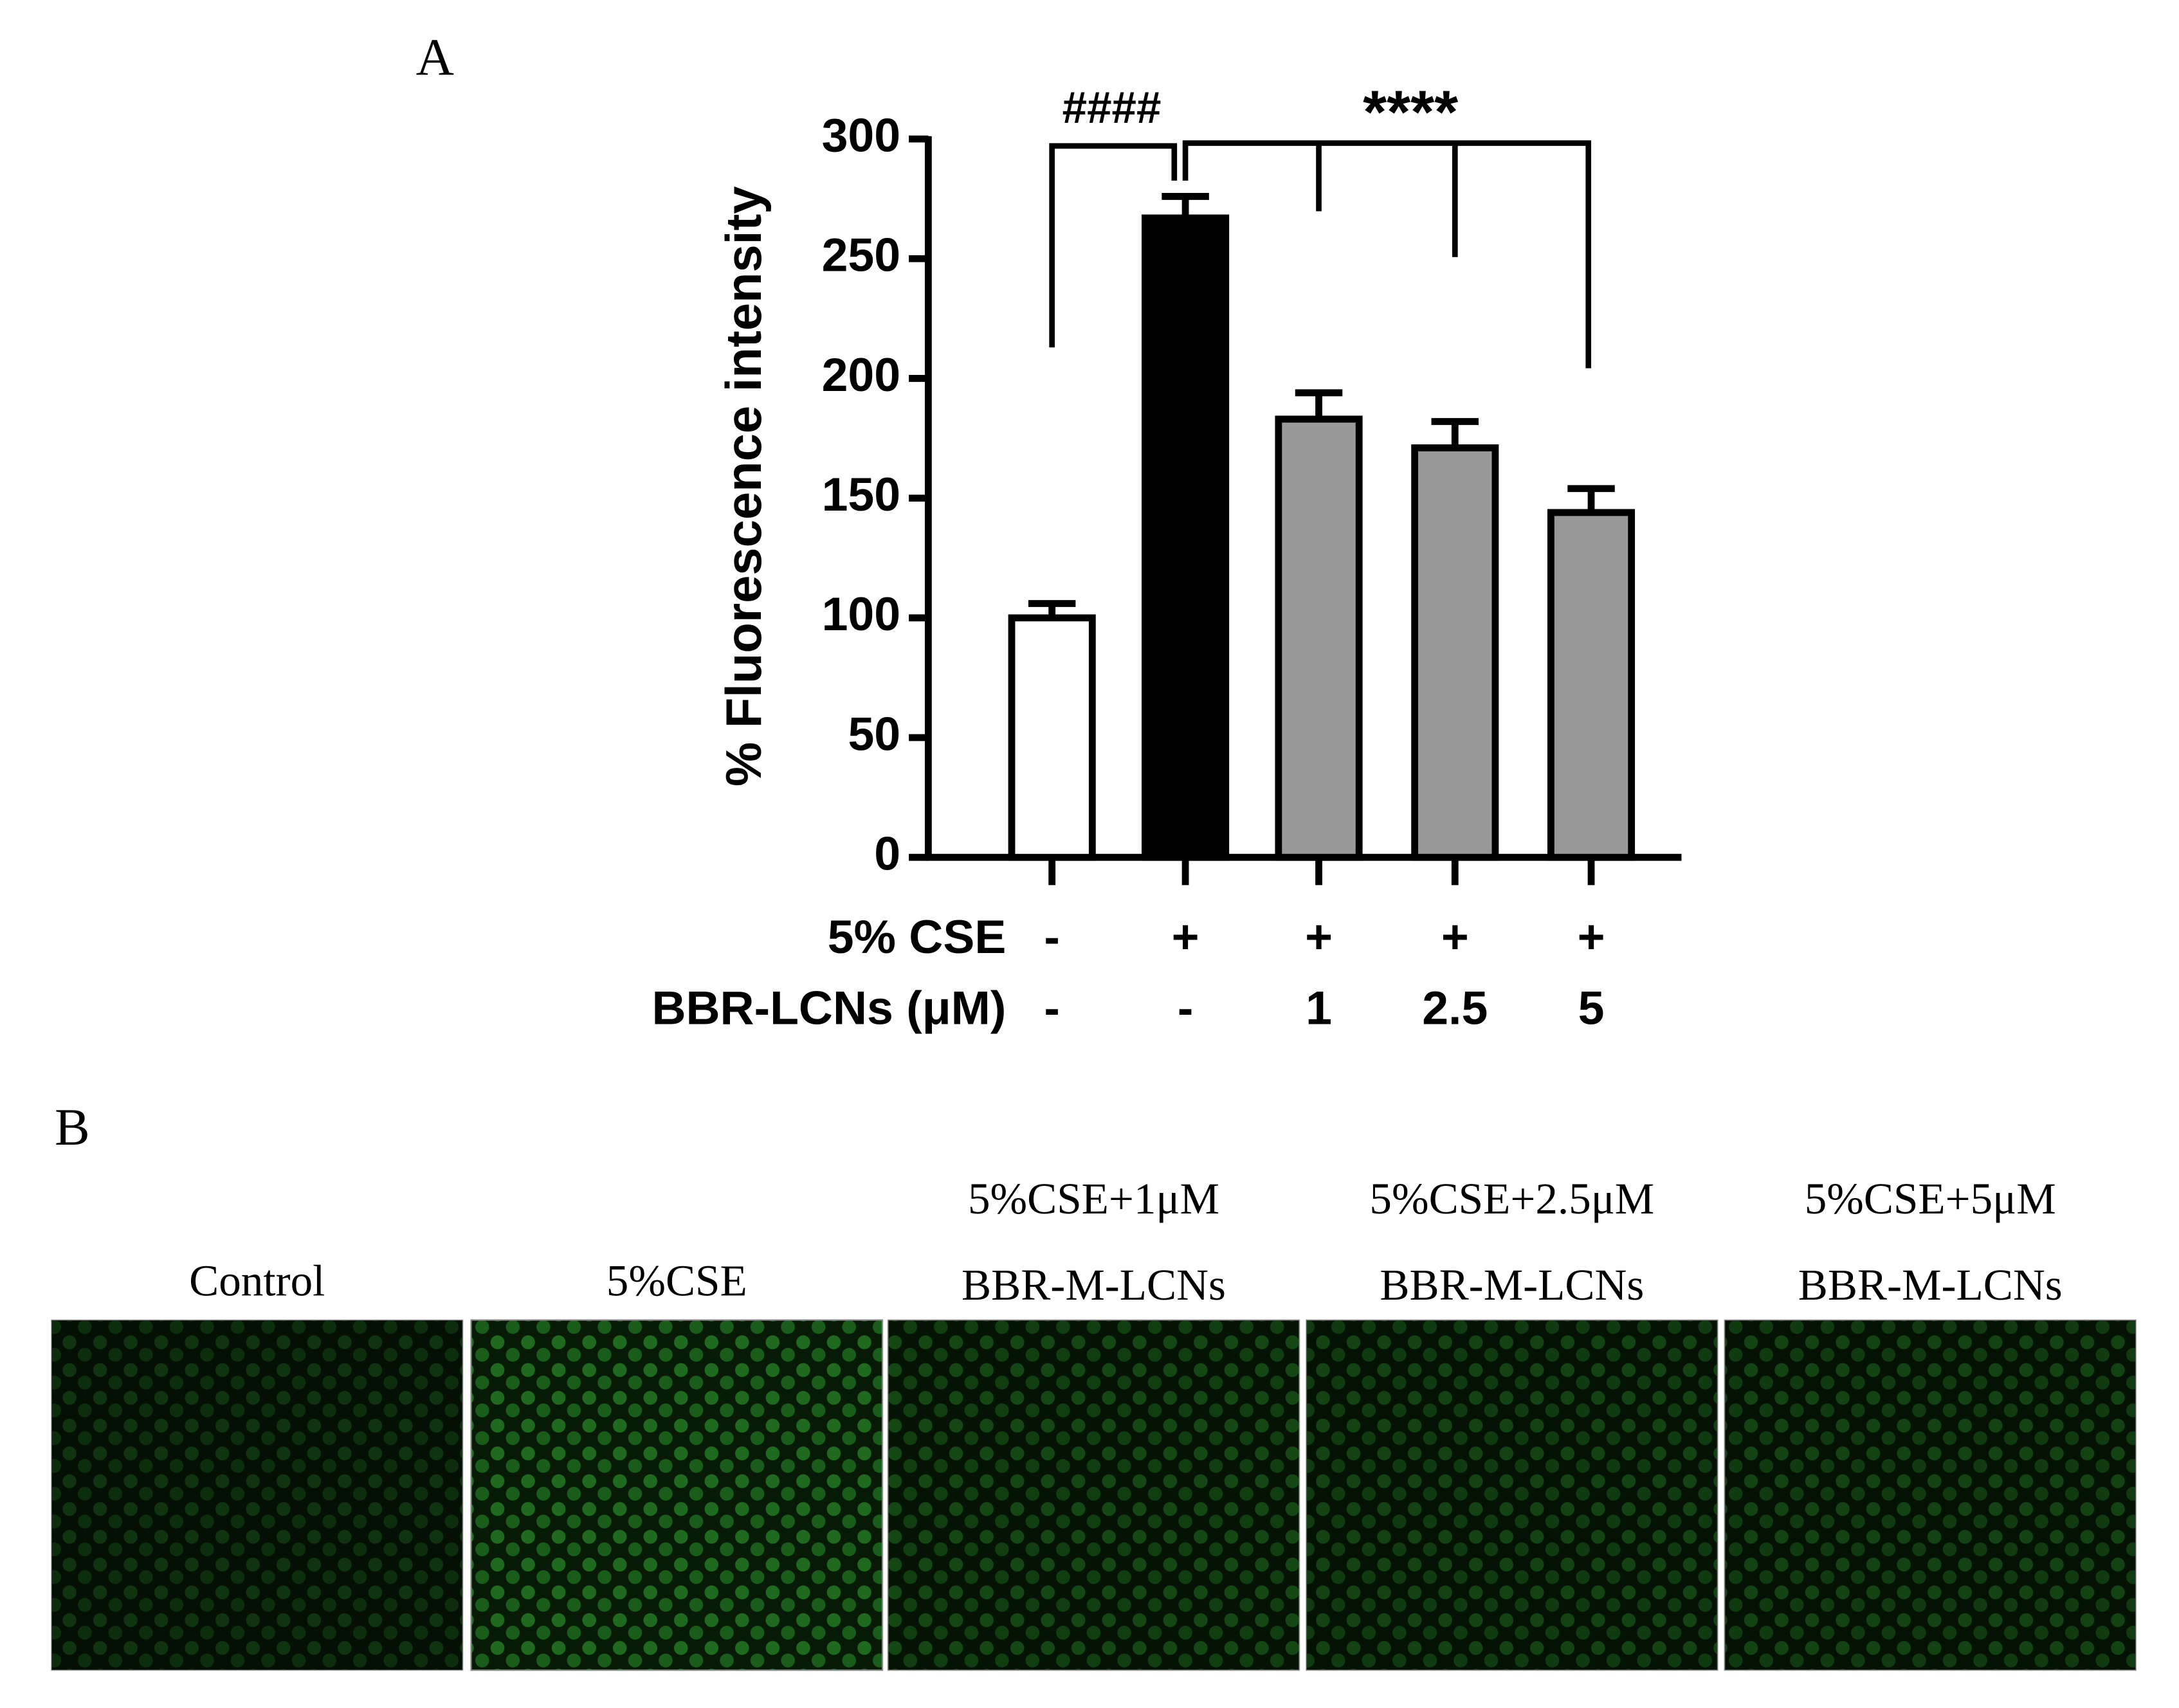 This screenshot has width=2179, height=1708. I want to click on image-caption: 5%CSE, so click(676, 1280).